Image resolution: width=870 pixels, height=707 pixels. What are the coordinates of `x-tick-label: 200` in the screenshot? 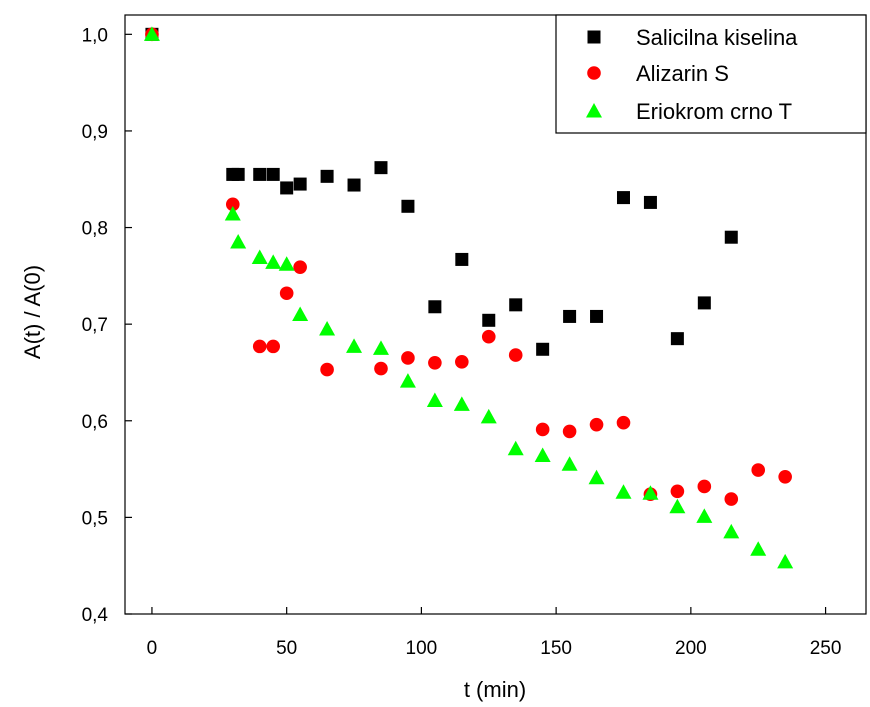 It's located at (691, 648).